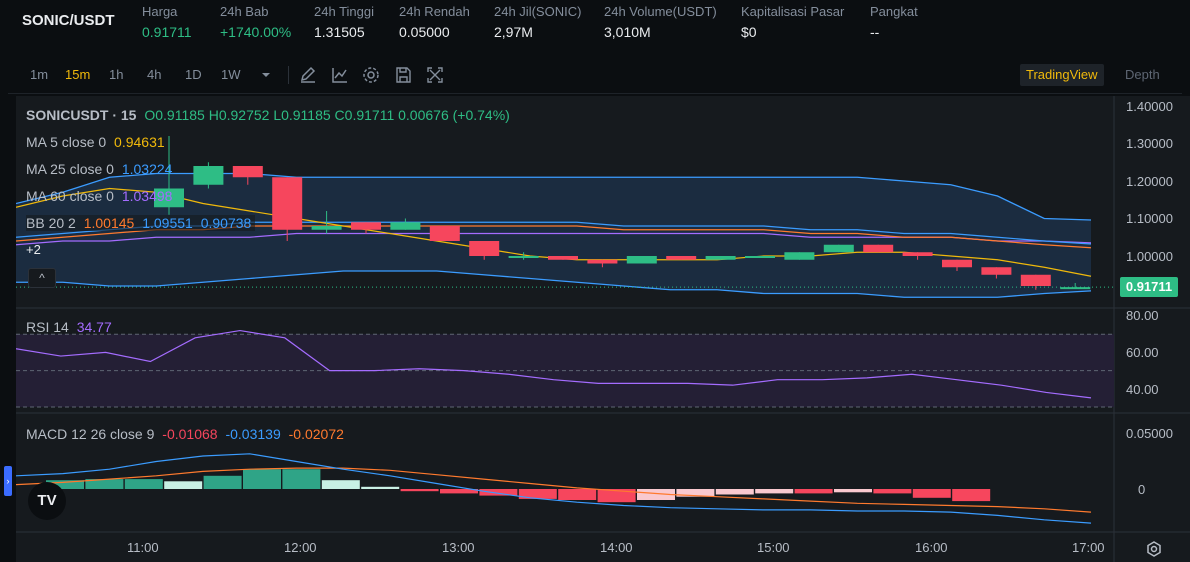 This screenshot has width=1190, height=562. What do you see at coordinates (8, 481) in the screenshot?
I see `side-panel-toggle: ›` at bounding box center [8, 481].